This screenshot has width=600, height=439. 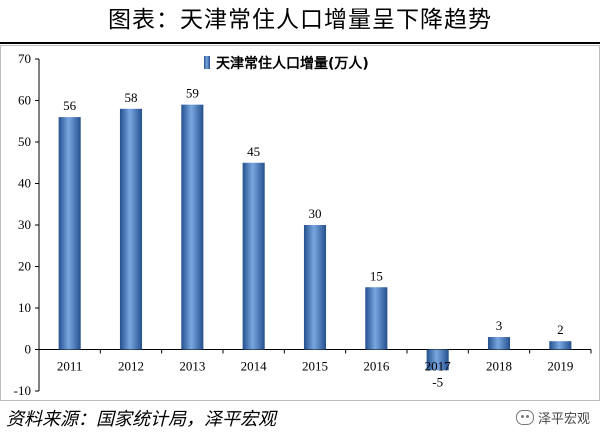 I want to click on data-label: 2, so click(x=560, y=329).